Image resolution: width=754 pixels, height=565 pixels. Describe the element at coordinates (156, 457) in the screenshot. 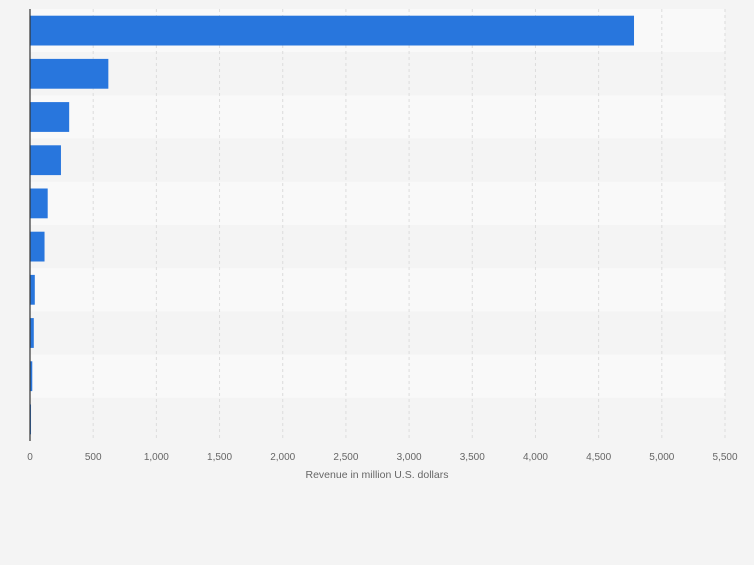

I see `x-tick-label: 1,000` at that location.